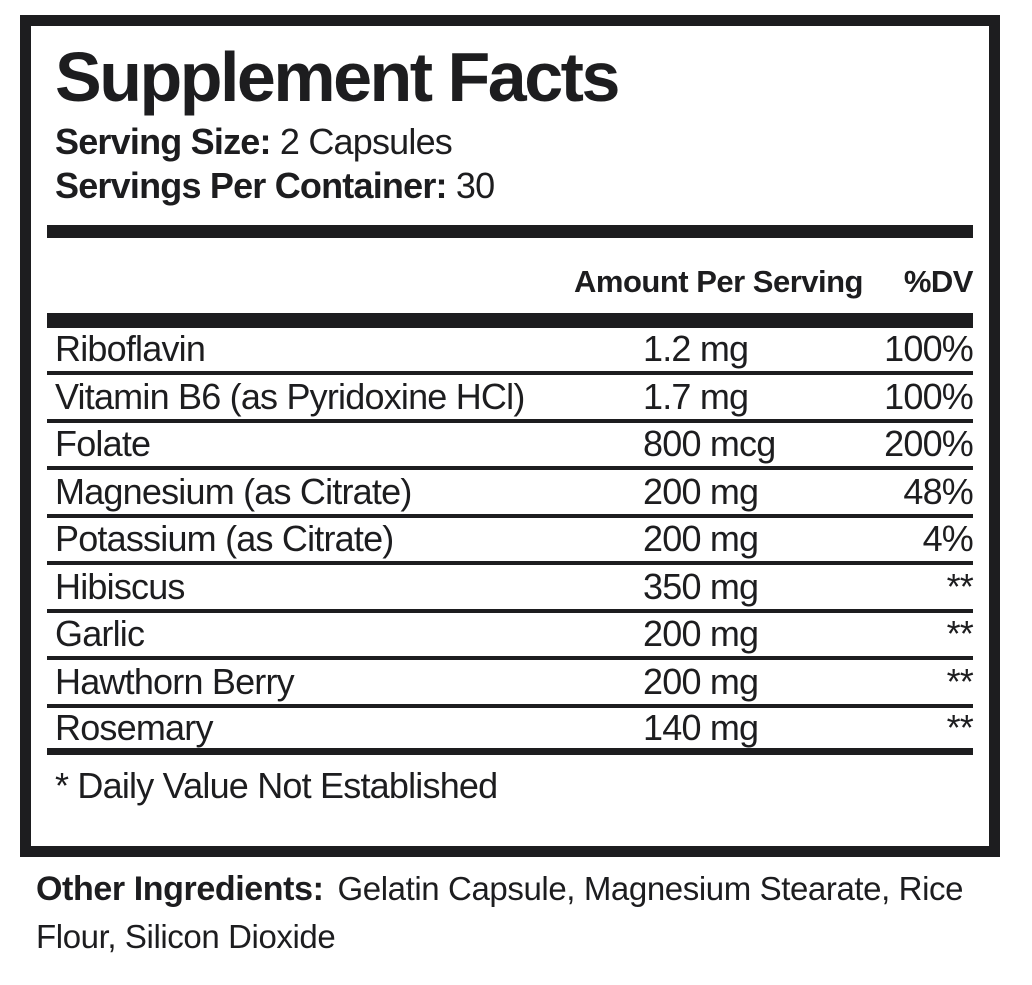  I want to click on serving-size-line: Serving Size: 2 Capsules, so click(514, 142).